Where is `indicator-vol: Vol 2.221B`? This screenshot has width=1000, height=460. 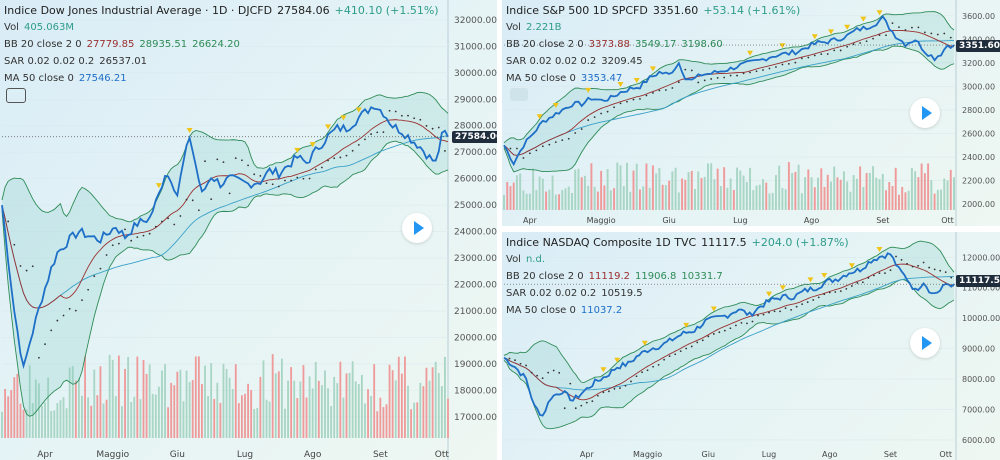
indicator-vol: Vol 2.221B is located at coordinates (534, 27).